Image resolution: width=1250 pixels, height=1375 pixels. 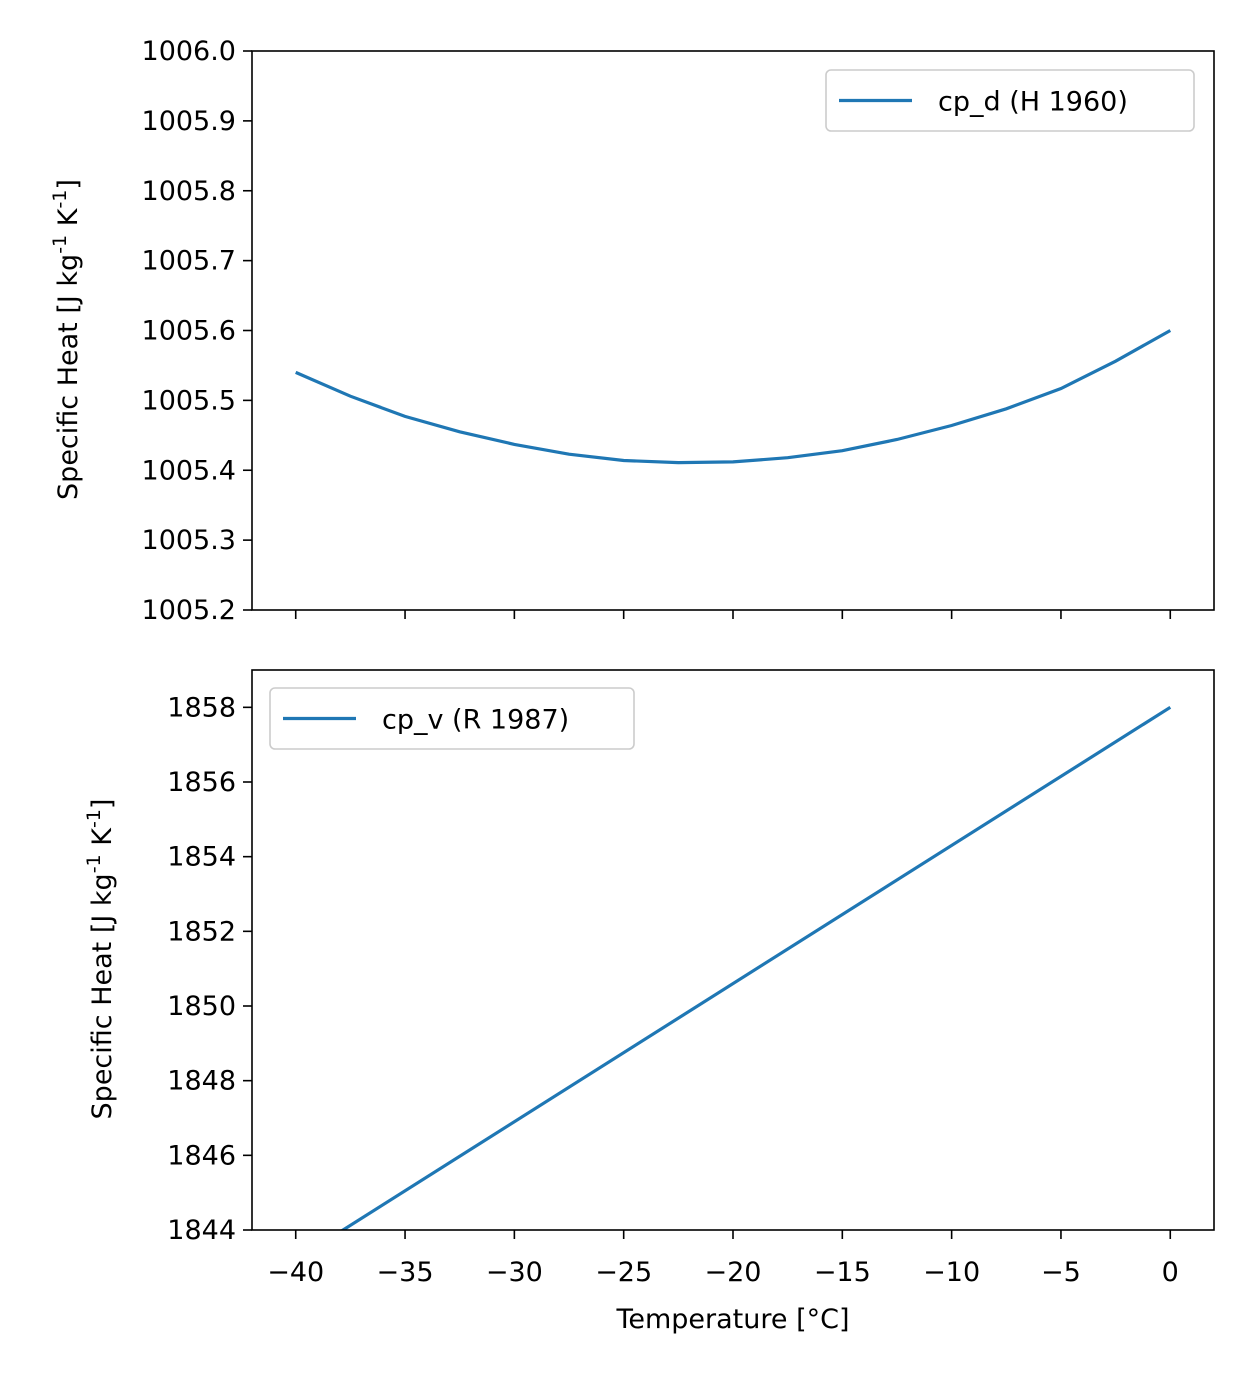 What do you see at coordinates (475, 720) in the screenshot?
I see `legend-entry-label: cp_v (R 1987)` at bounding box center [475, 720].